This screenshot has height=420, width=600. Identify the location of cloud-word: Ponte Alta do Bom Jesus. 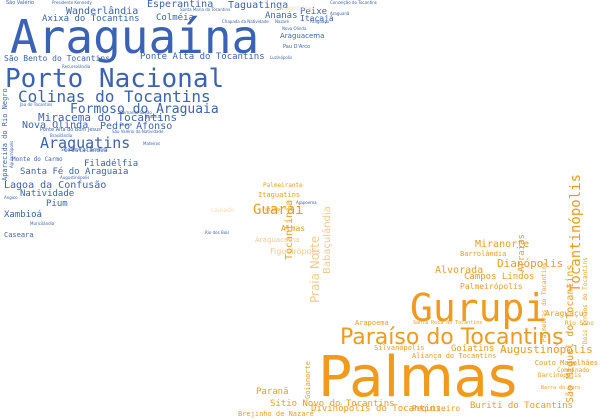
(70, 130).